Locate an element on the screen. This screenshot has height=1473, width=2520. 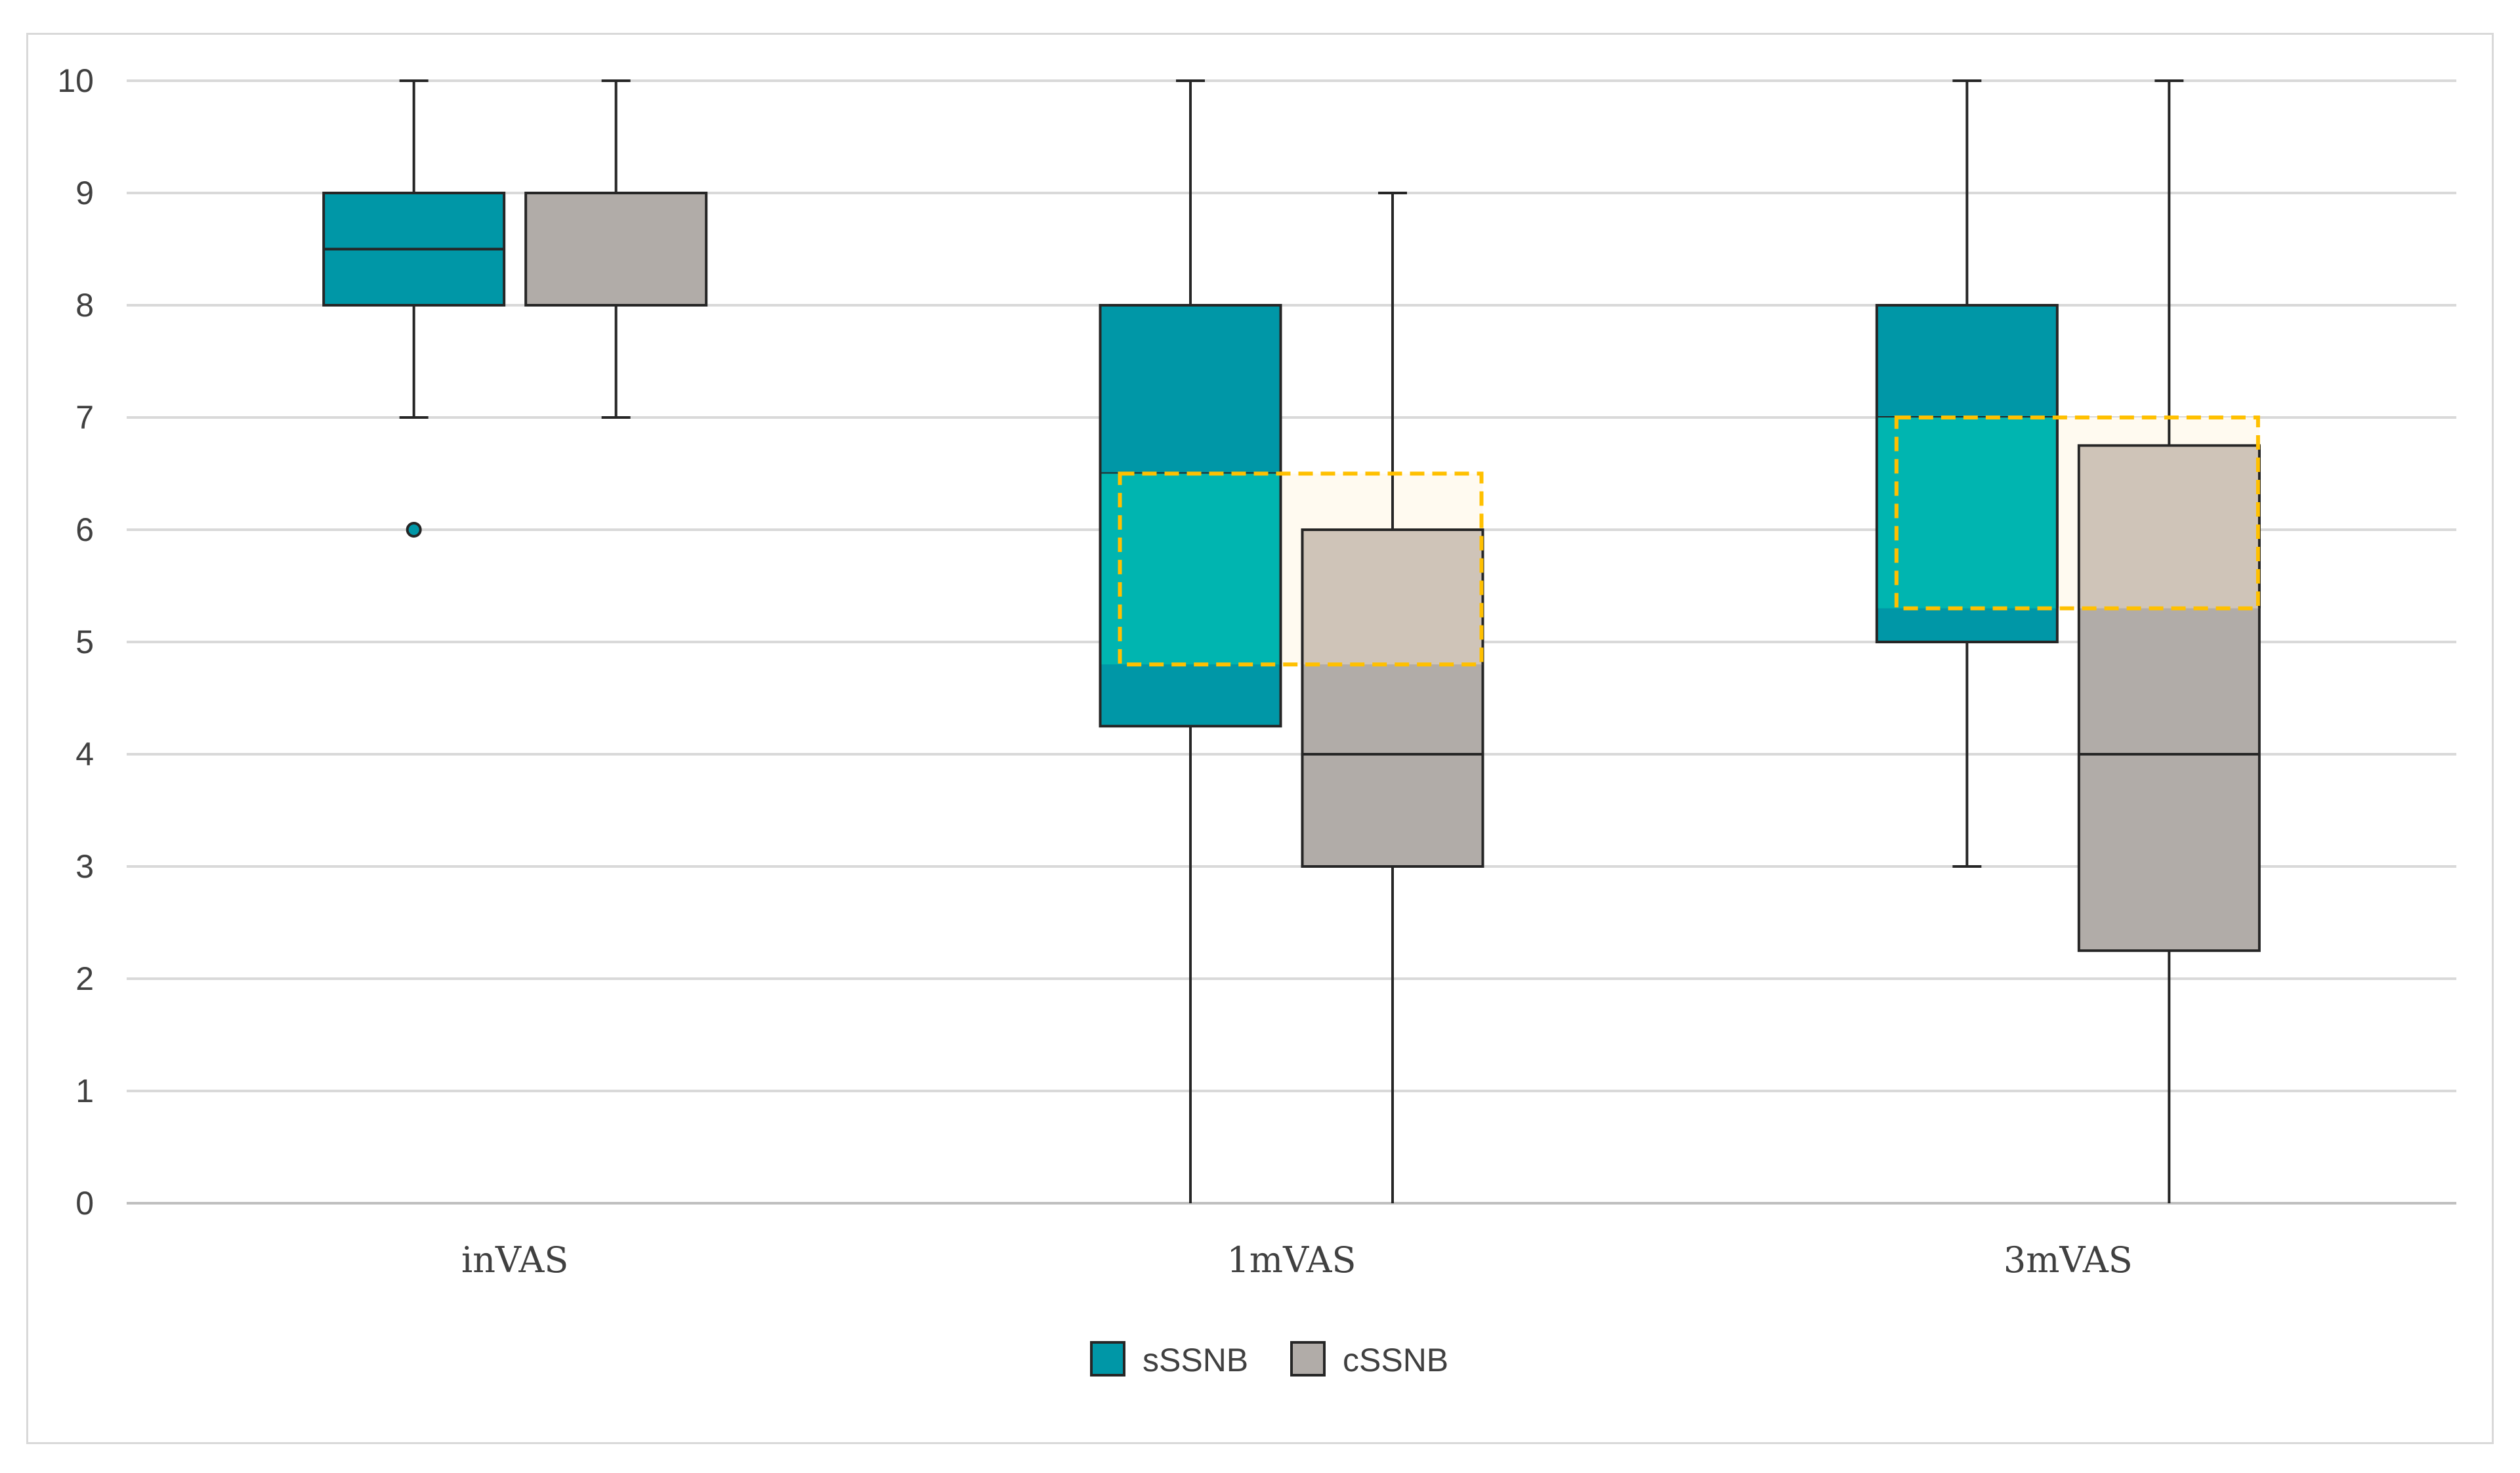
x-category-label: 1mVAS is located at coordinates (1291, 1260).